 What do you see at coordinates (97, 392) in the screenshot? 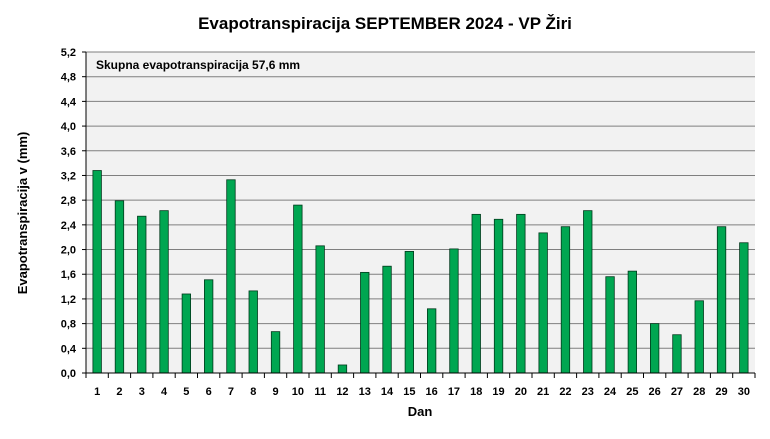
I see `x-tick-label: 1` at bounding box center [97, 392].